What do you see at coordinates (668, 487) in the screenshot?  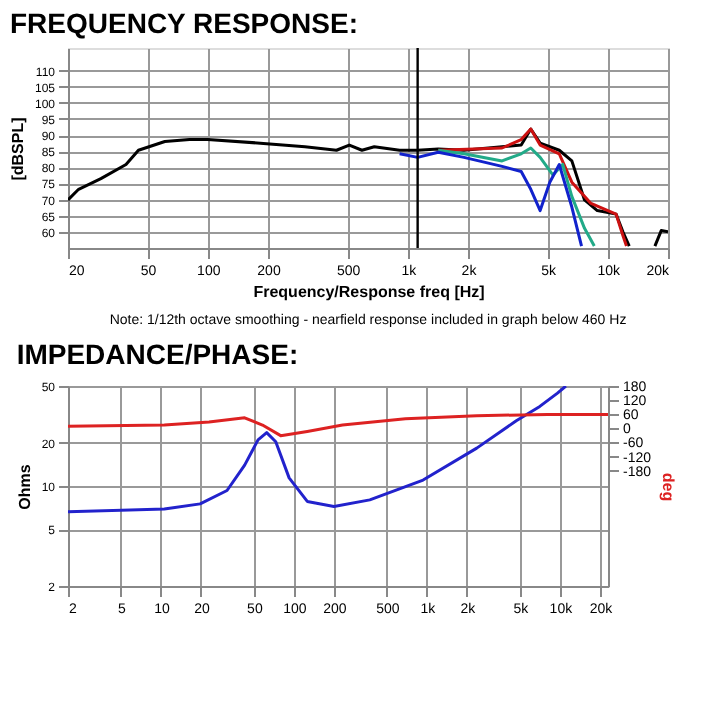 I see `y2-axis-title: deg` at bounding box center [668, 487].